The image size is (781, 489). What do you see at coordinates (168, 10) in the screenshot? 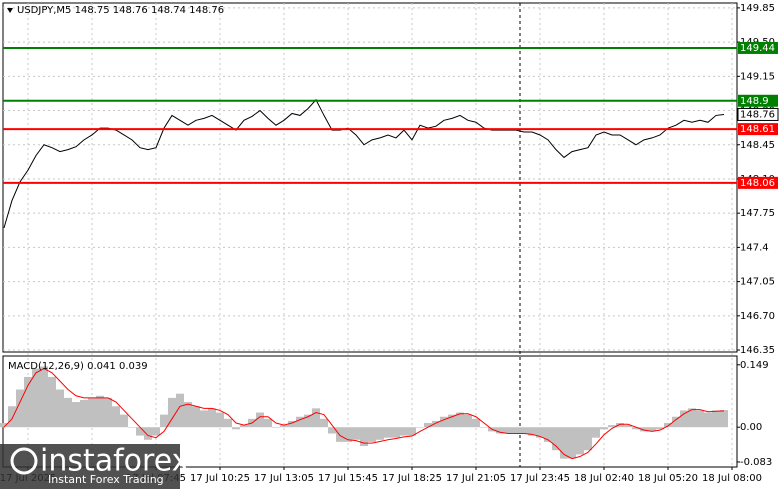
I see `low: 148.74` at bounding box center [168, 10].